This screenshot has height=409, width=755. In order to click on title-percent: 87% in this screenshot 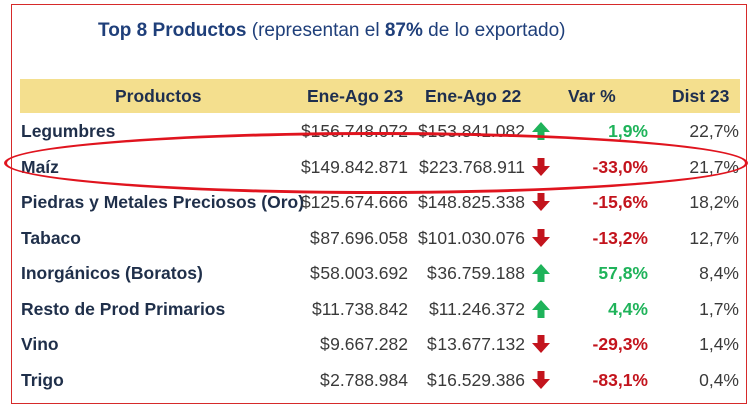, I will do `click(403, 30)`.